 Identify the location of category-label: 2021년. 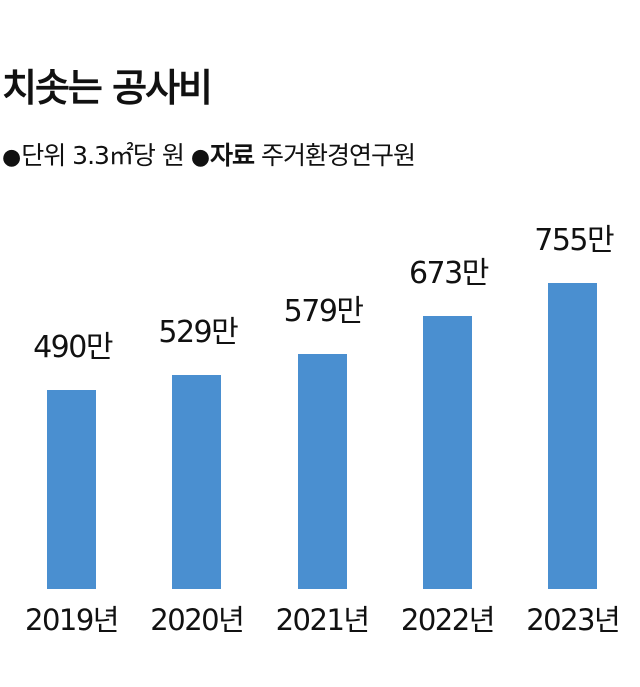
(322, 620).